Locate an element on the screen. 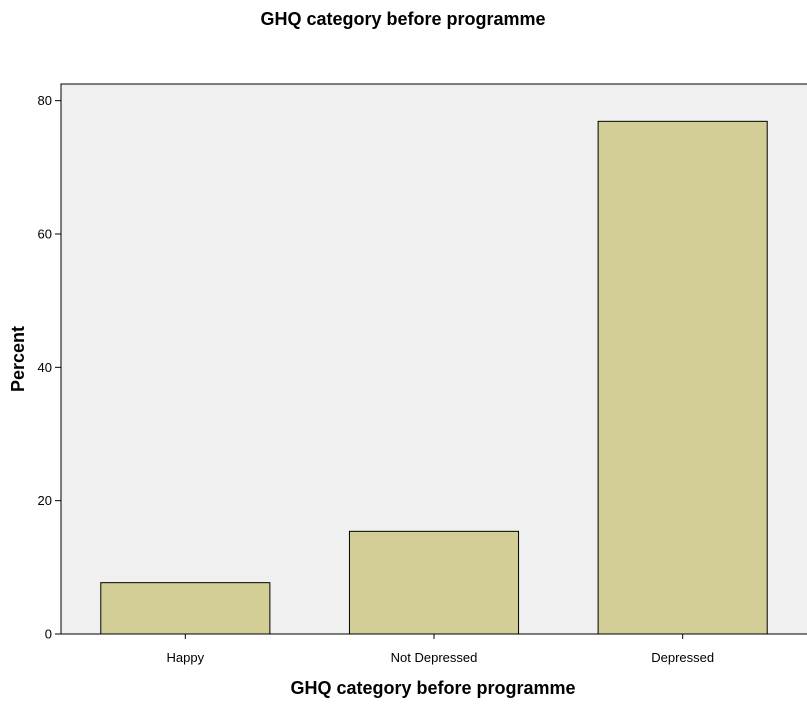 The height and width of the screenshot is (704, 807). bar-not-depressed is located at coordinates (434, 582).